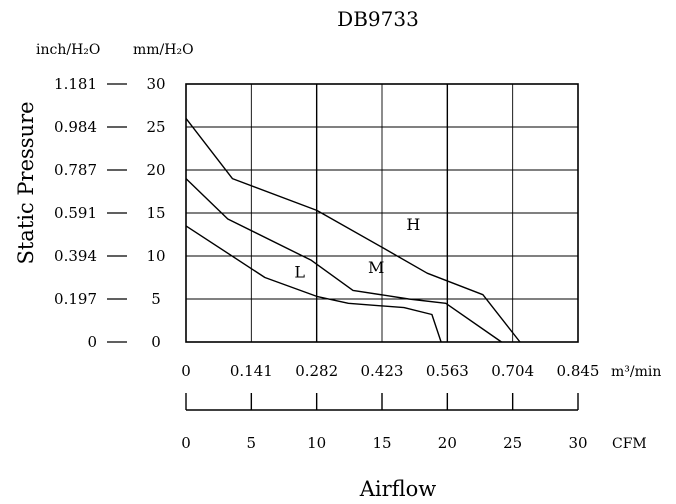 The height and width of the screenshot is (504, 676). I want to click on x-tick-label-m3: 0.423, so click(382, 371).